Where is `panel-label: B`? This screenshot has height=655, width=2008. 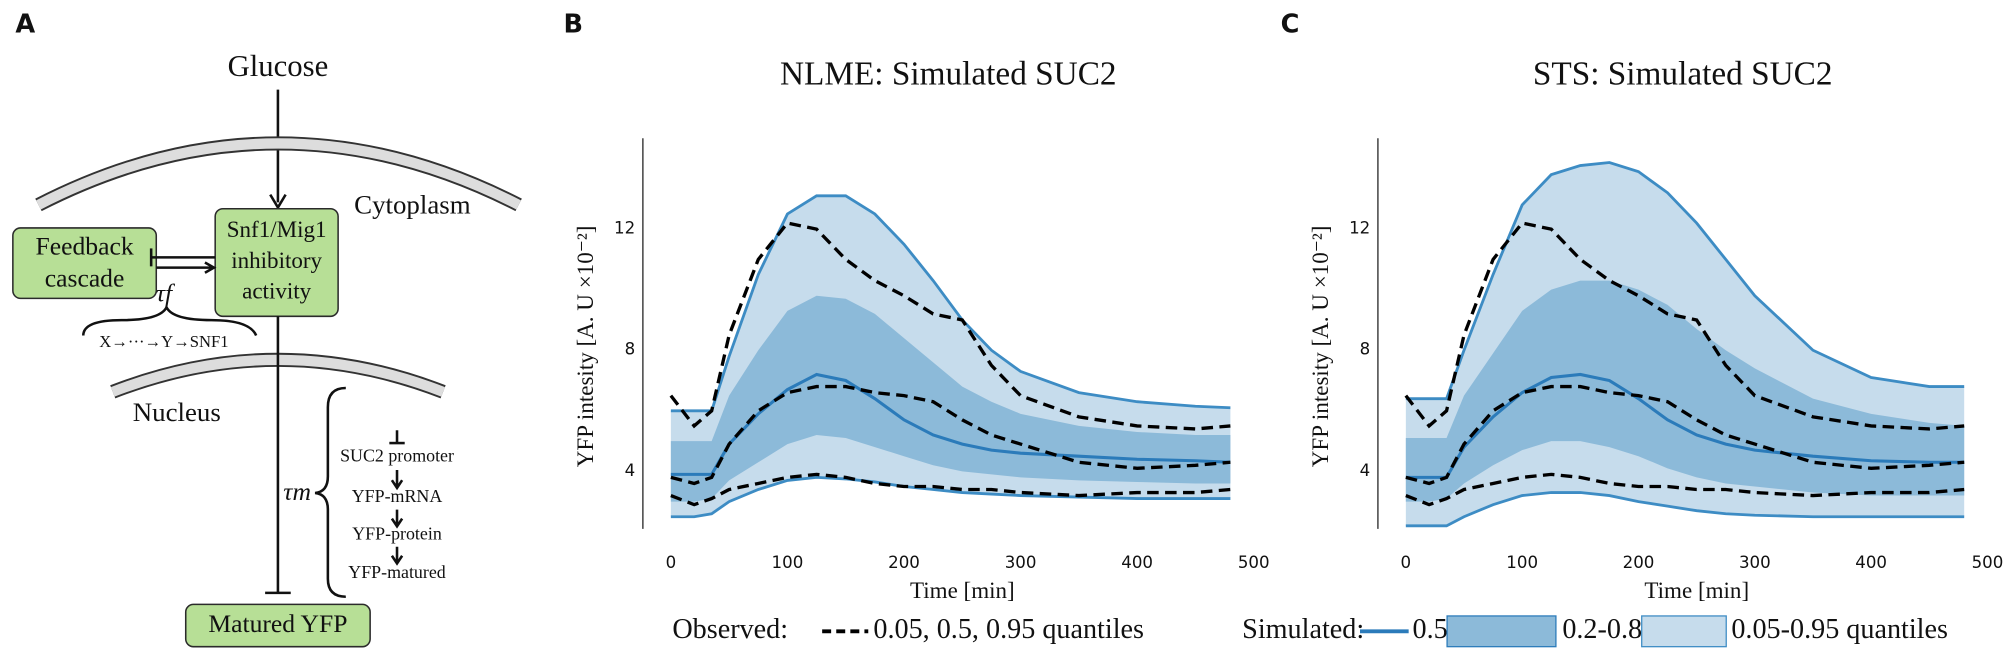 panel-label: B is located at coordinates (573, 25).